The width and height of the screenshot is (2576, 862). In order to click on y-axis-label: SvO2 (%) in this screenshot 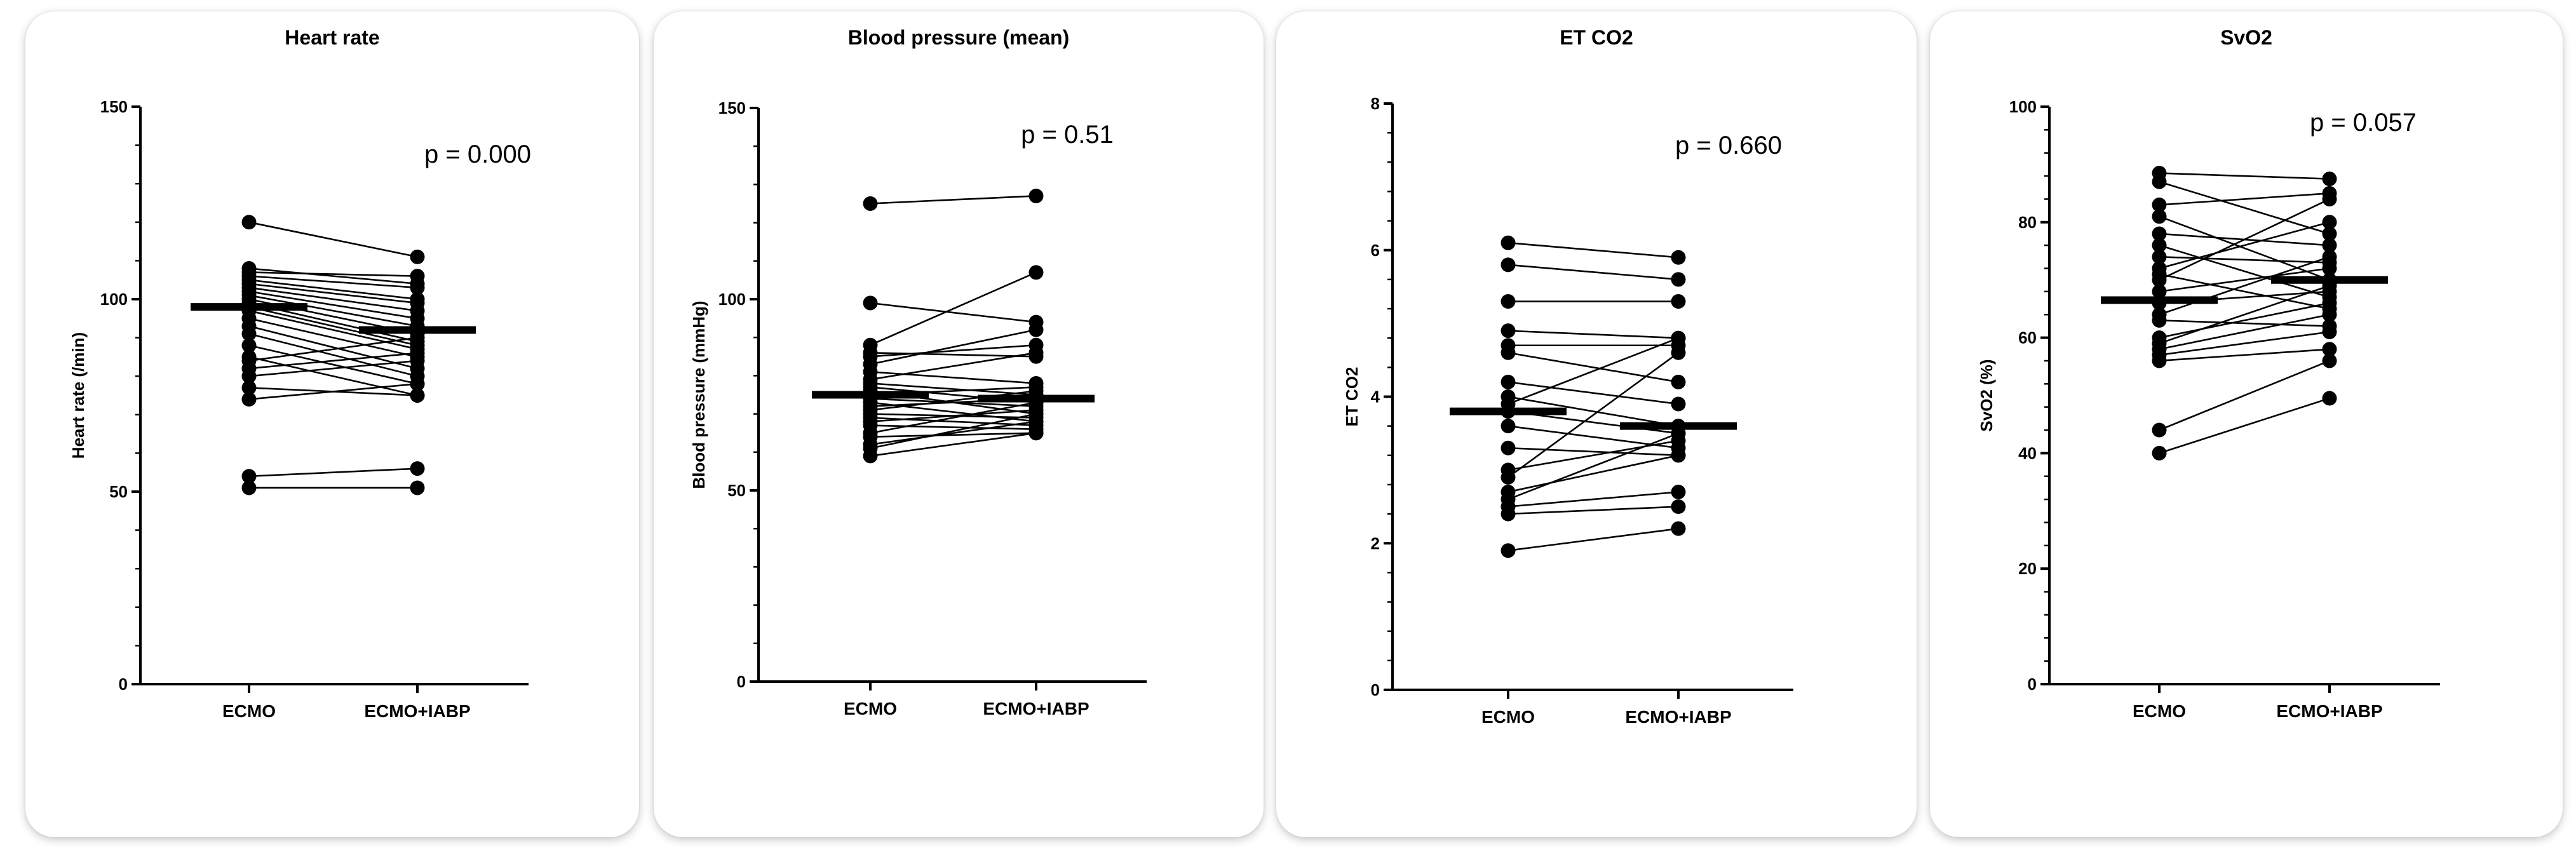, I will do `click(1986, 395)`.